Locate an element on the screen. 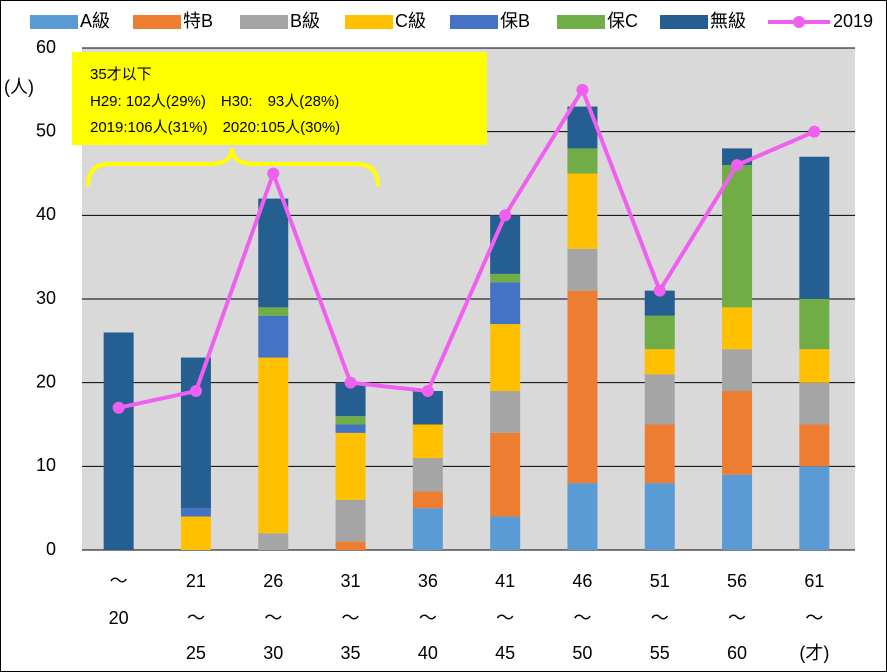 The width and height of the screenshot is (887, 672). legend-label: B級 is located at coordinates (305, 21).